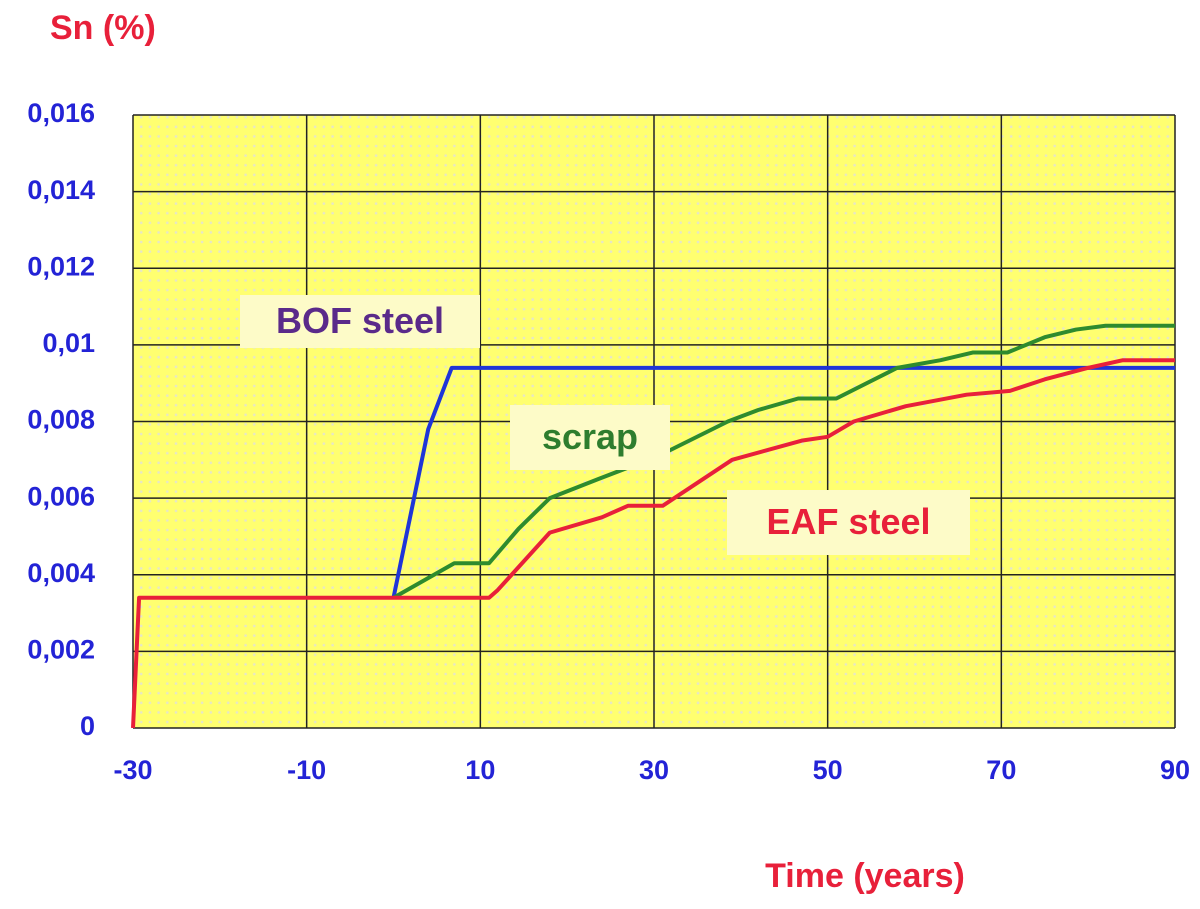  What do you see at coordinates (1001, 770) in the screenshot?
I see `x-tick-label: 70` at bounding box center [1001, 770].